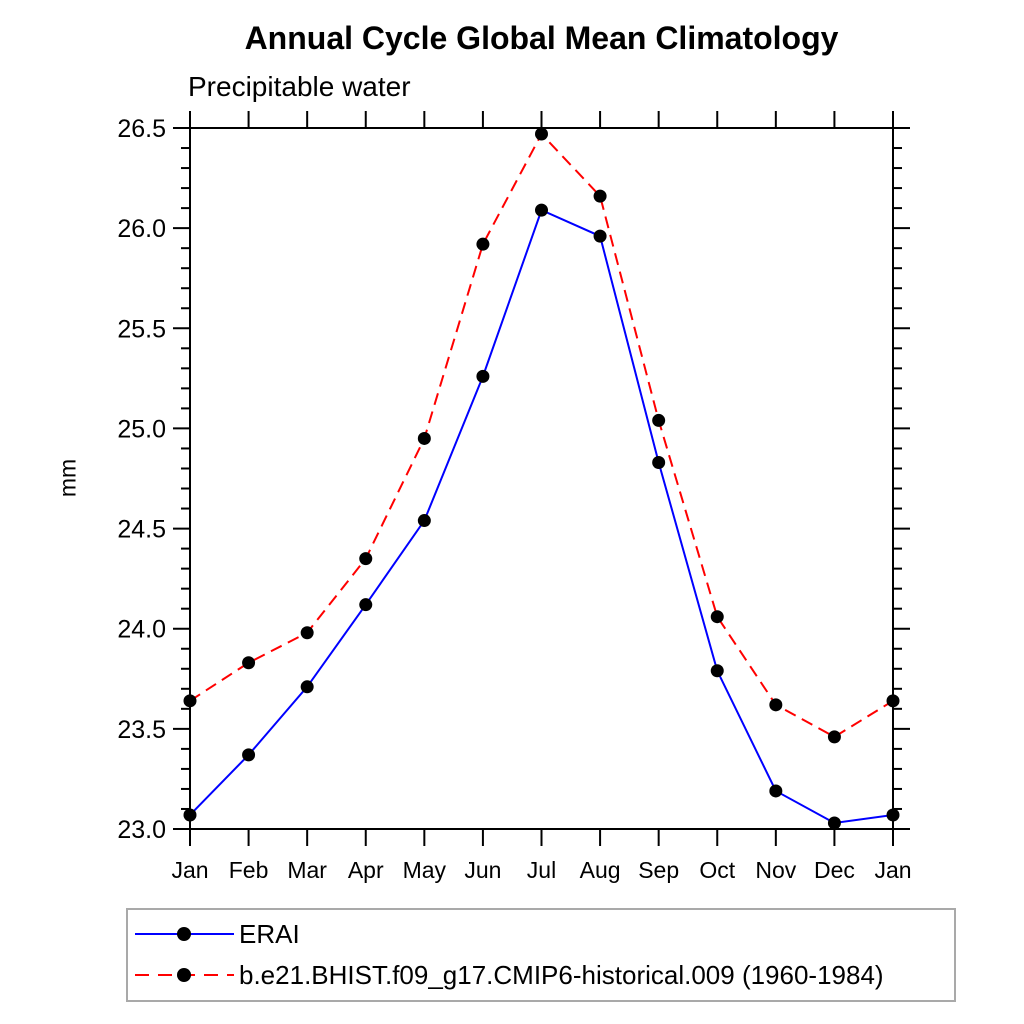 This screenshot has width=1024, height=1024. What do you see at coordinates (541, 38) in the screenshot?
I see `chart-title: Annual Cycle Global Mean Climatology` at bounding box center [541, 38].